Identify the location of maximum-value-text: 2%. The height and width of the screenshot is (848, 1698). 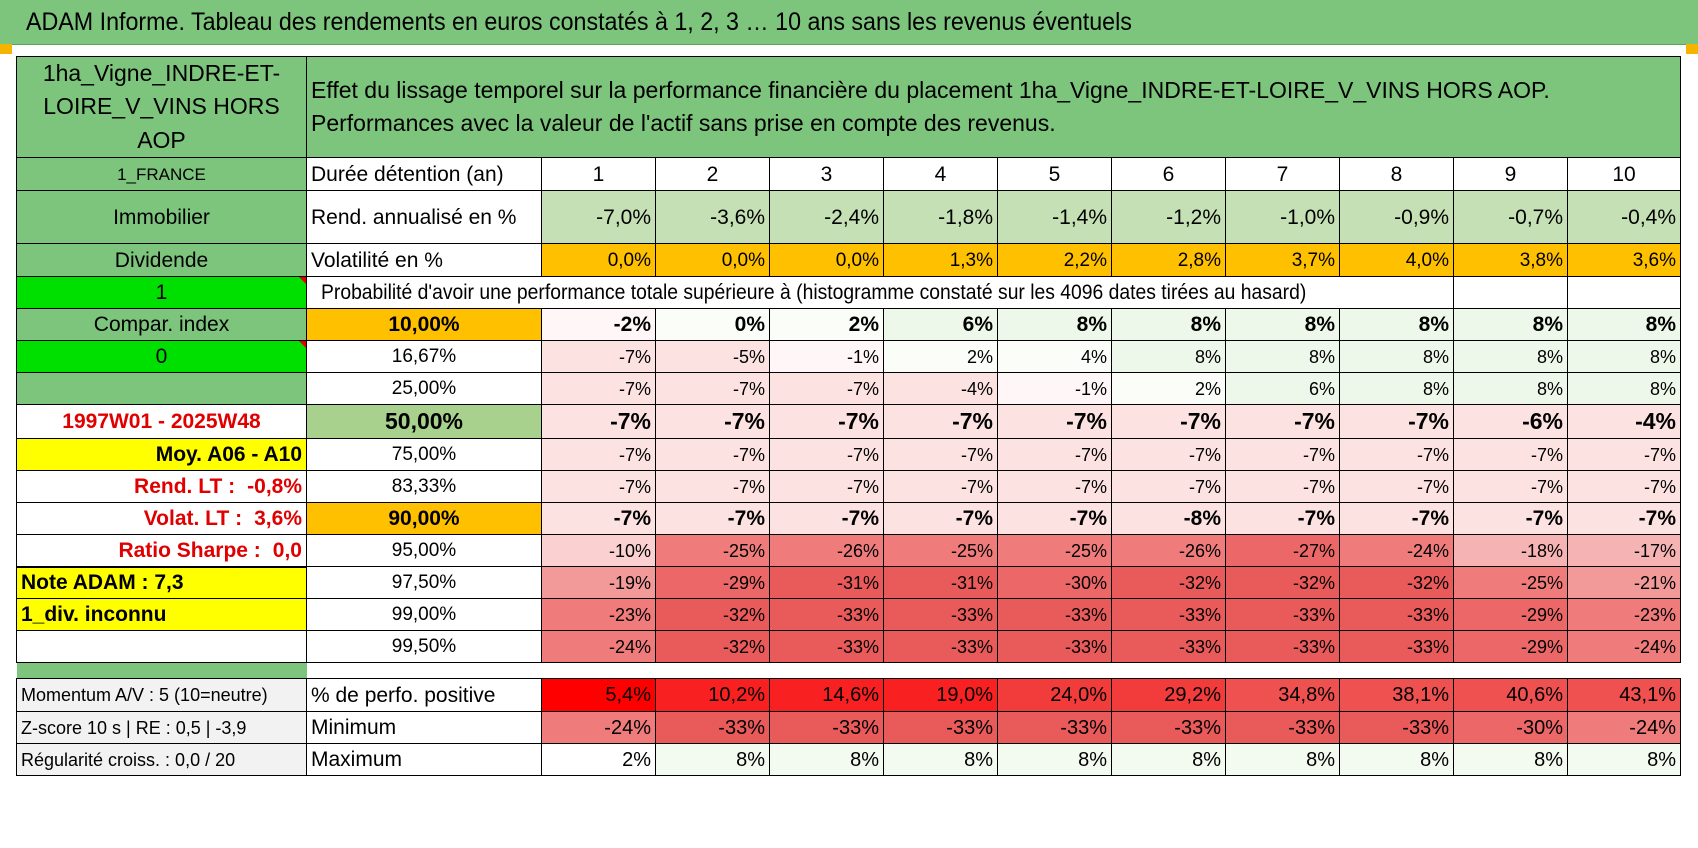
(636, 759).